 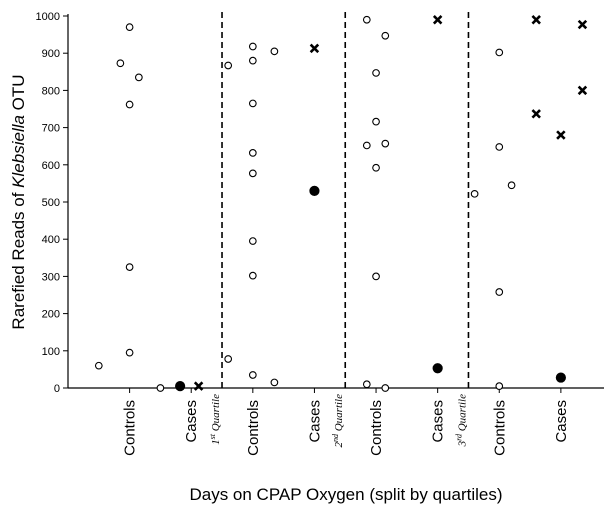 What do you see at coordinates (345, 494) in the screenshot?
I see `x-axis-title: Days on CPAP Oxygen (split by quartiles)` at bounding box center [345, 494].